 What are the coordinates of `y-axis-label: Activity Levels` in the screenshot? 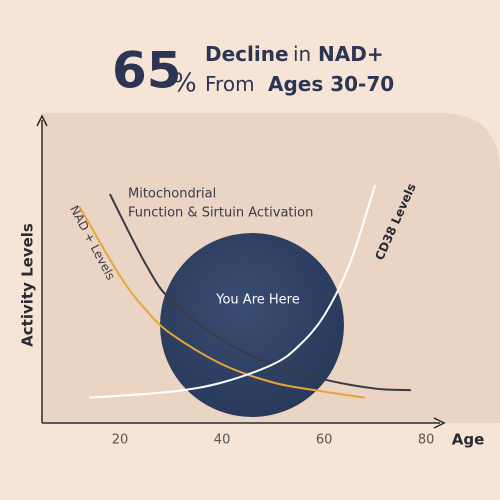 It's located at (28, 285).